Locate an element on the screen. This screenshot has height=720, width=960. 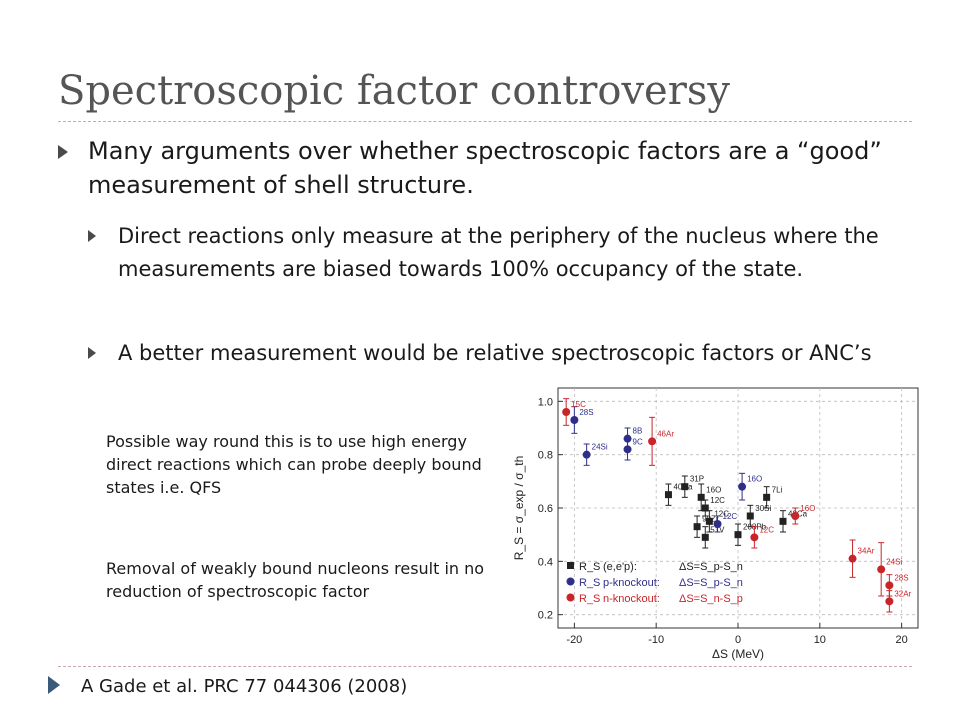
x-tick-label: 0 is located at coordinates (738, 640).